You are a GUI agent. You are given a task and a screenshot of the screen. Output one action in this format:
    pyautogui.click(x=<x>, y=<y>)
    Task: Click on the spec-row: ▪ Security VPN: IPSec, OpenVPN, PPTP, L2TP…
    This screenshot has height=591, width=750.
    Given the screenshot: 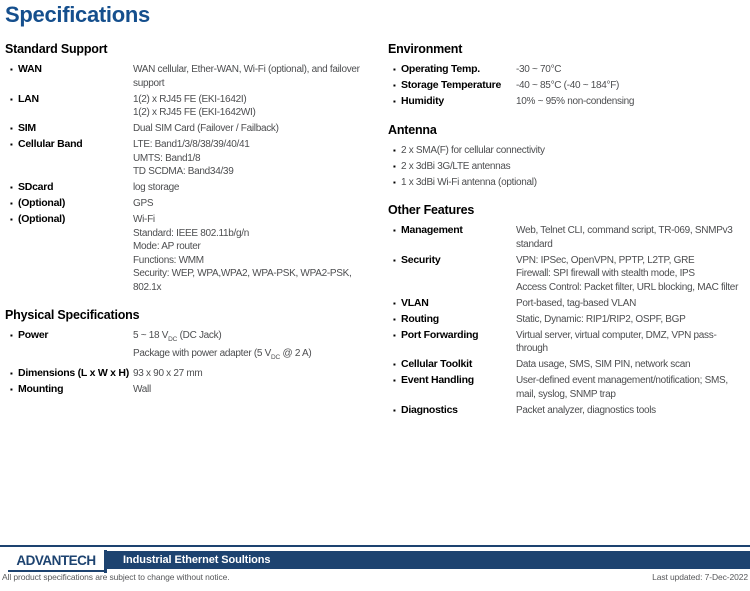 What is the action you would take?
    pyautogui.click(x=569, y=274)
    